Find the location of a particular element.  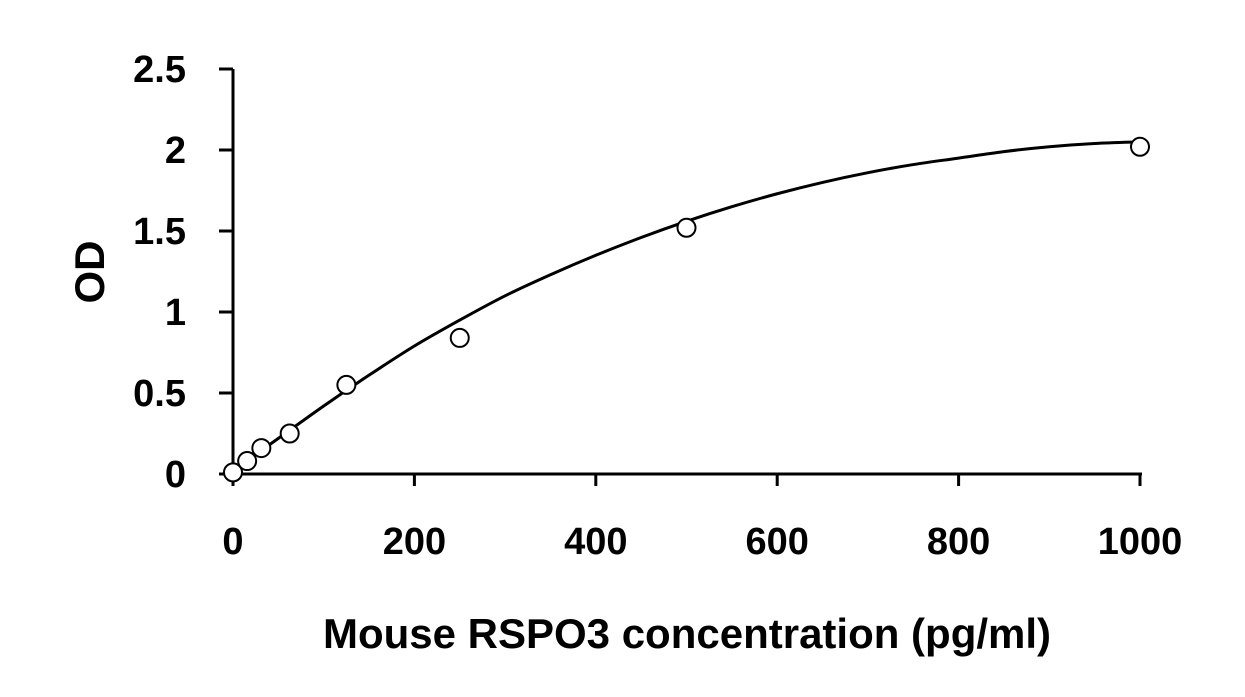

y-tick-label: 1 is located at coordinates (175, 313).